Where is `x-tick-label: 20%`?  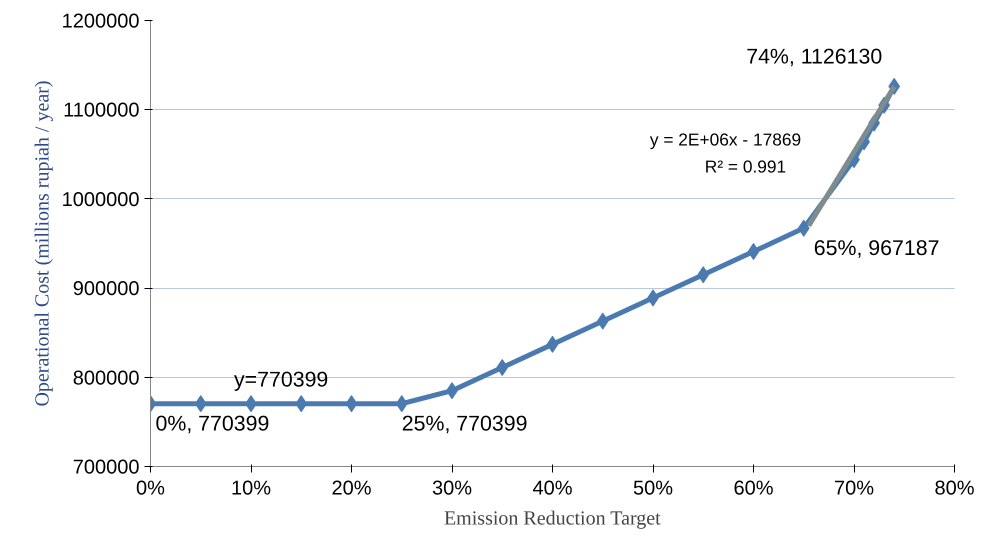 x-tick-label: 20% is located at coordinates (351, 489).